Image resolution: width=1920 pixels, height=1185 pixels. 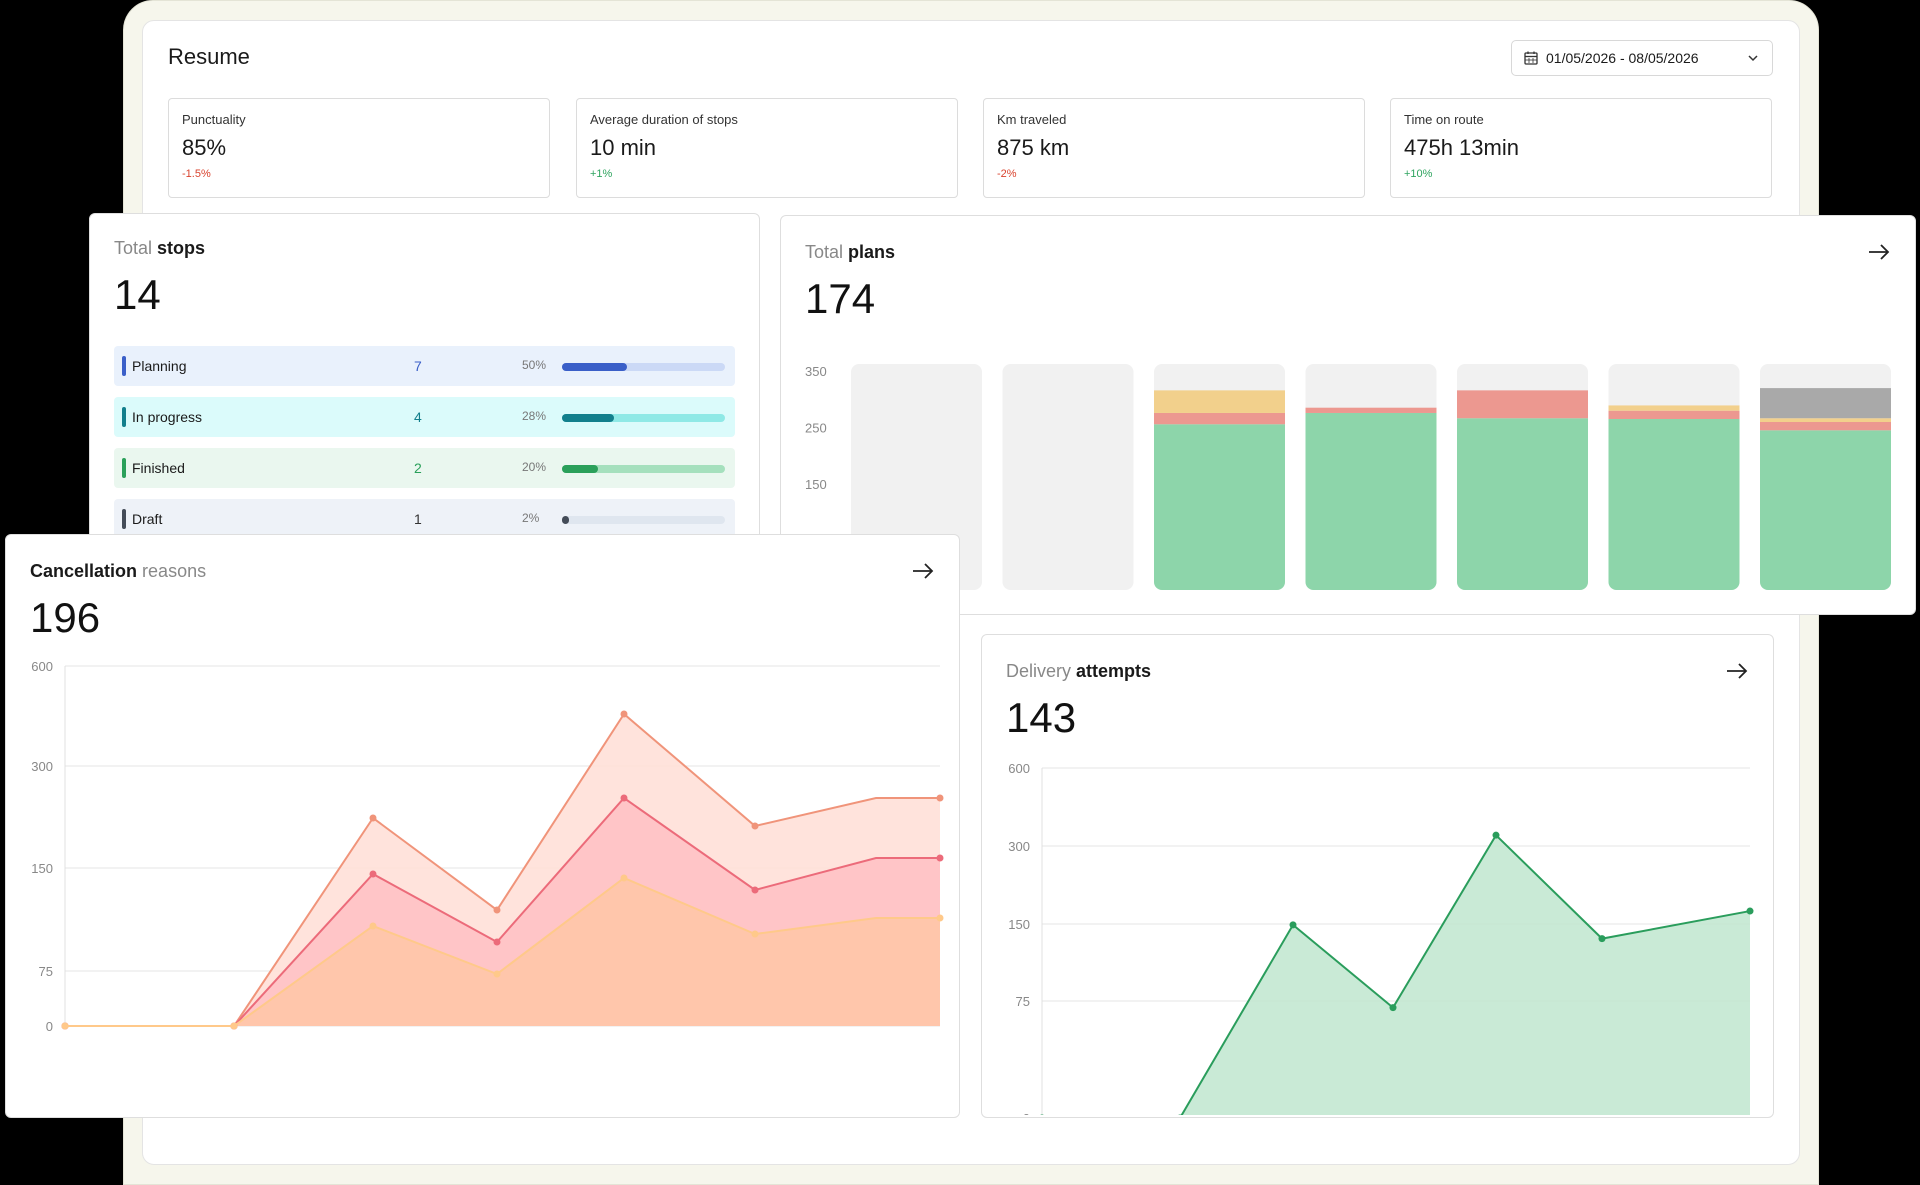 What do you see at coordinates (872, 252) in the screenshot?
I see `card-title-bold: plans` at bounding box center [872, 252].